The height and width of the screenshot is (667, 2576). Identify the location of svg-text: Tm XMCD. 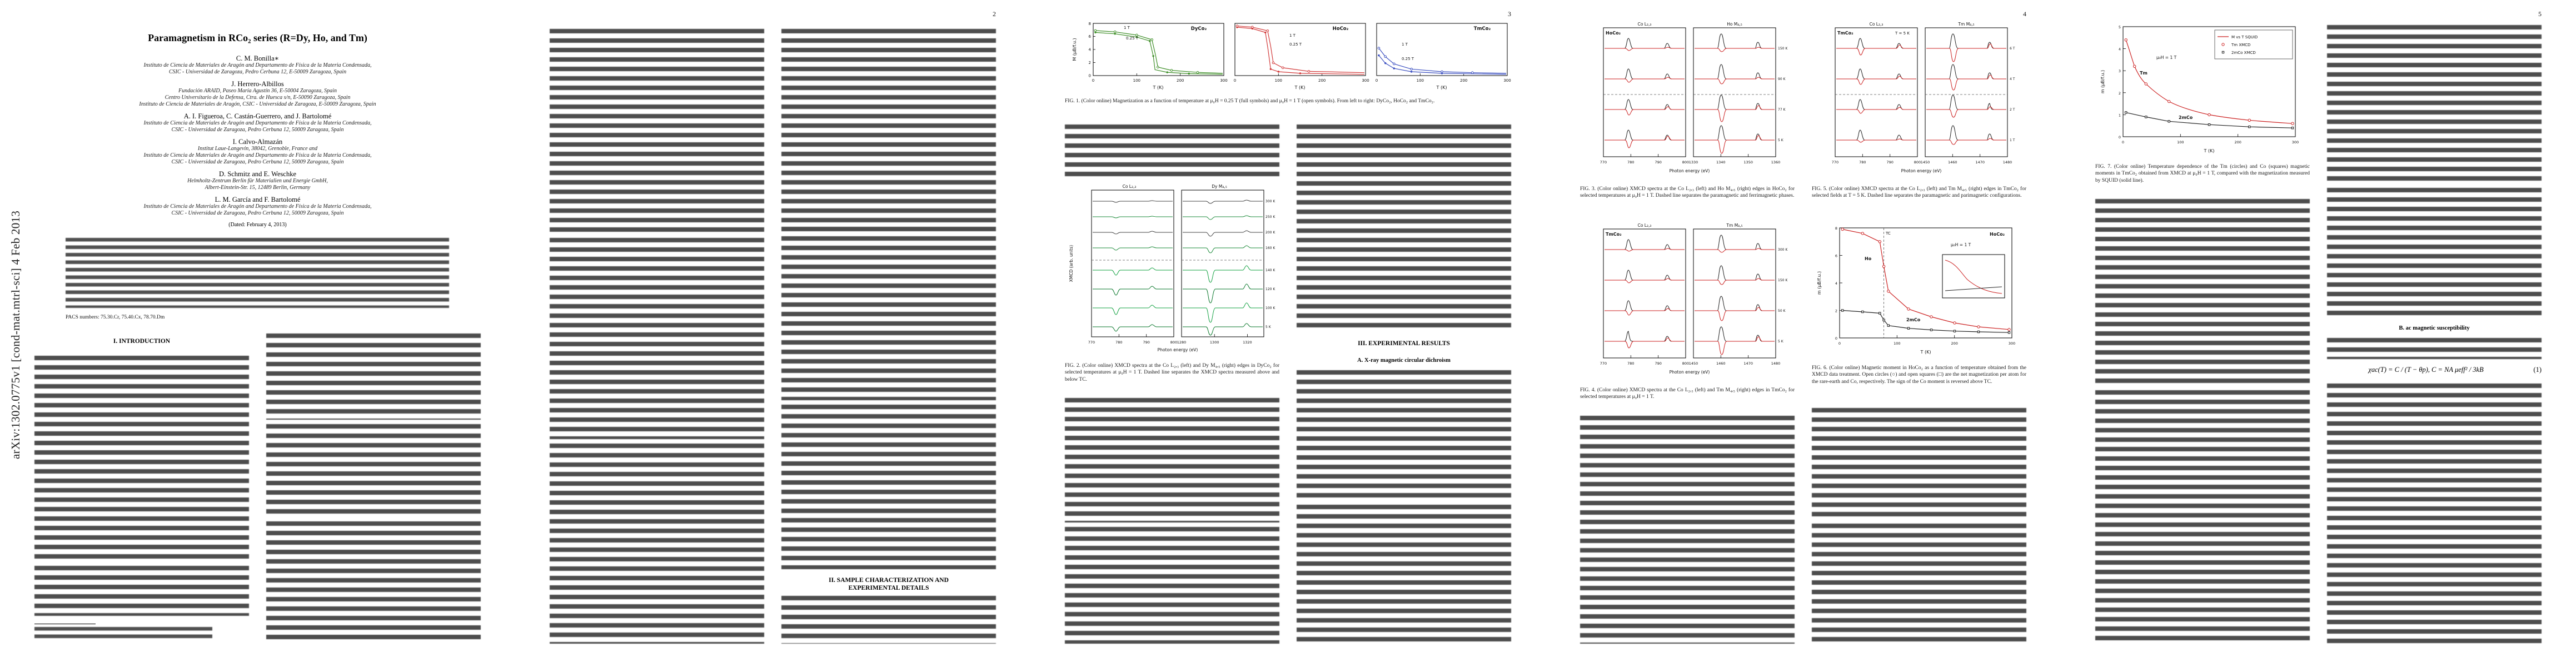
(2240, 45).